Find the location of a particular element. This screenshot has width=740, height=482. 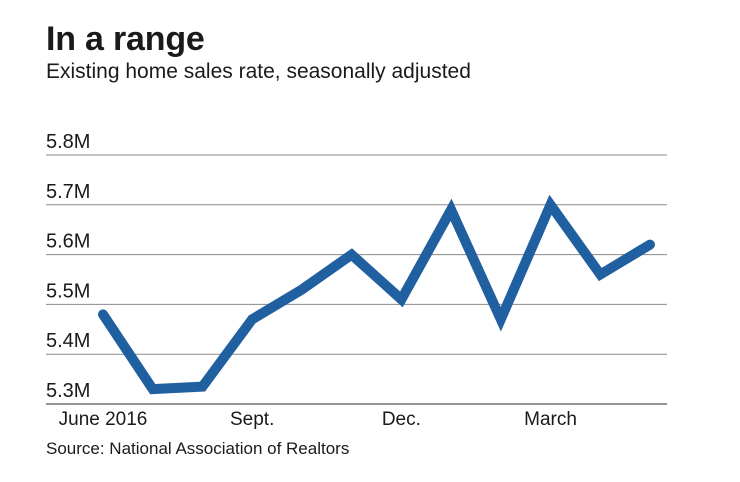

x-tick-label: March is located at coordinates (550, 419).